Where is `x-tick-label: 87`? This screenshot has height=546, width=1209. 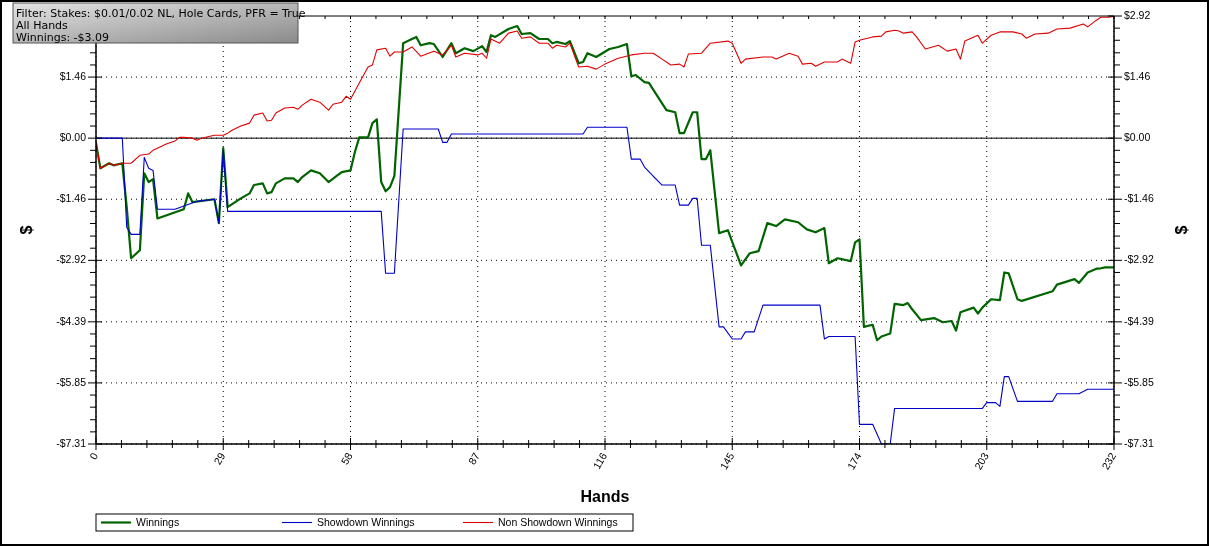 x-tick-label: 87 is located at coordinates (473, 458).